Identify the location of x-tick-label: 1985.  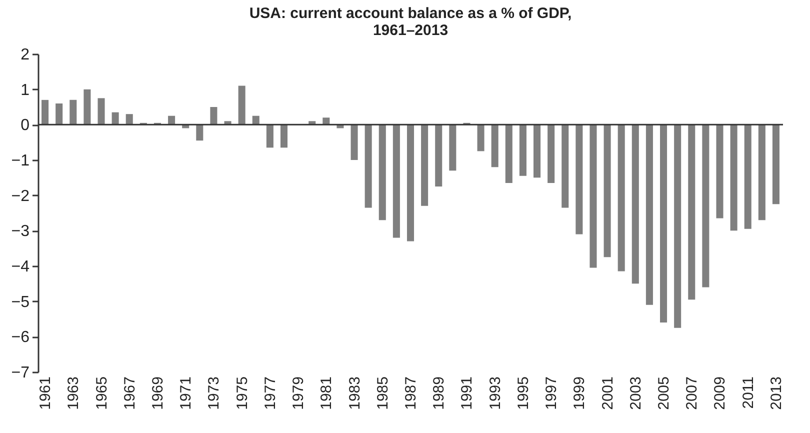
(383, 393).